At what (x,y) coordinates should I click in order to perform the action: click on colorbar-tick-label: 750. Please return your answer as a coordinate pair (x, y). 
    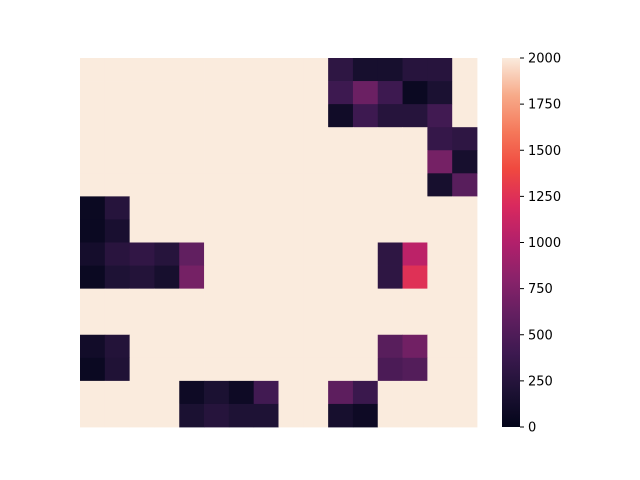
    Looking at the image, I should click on (540, 289).